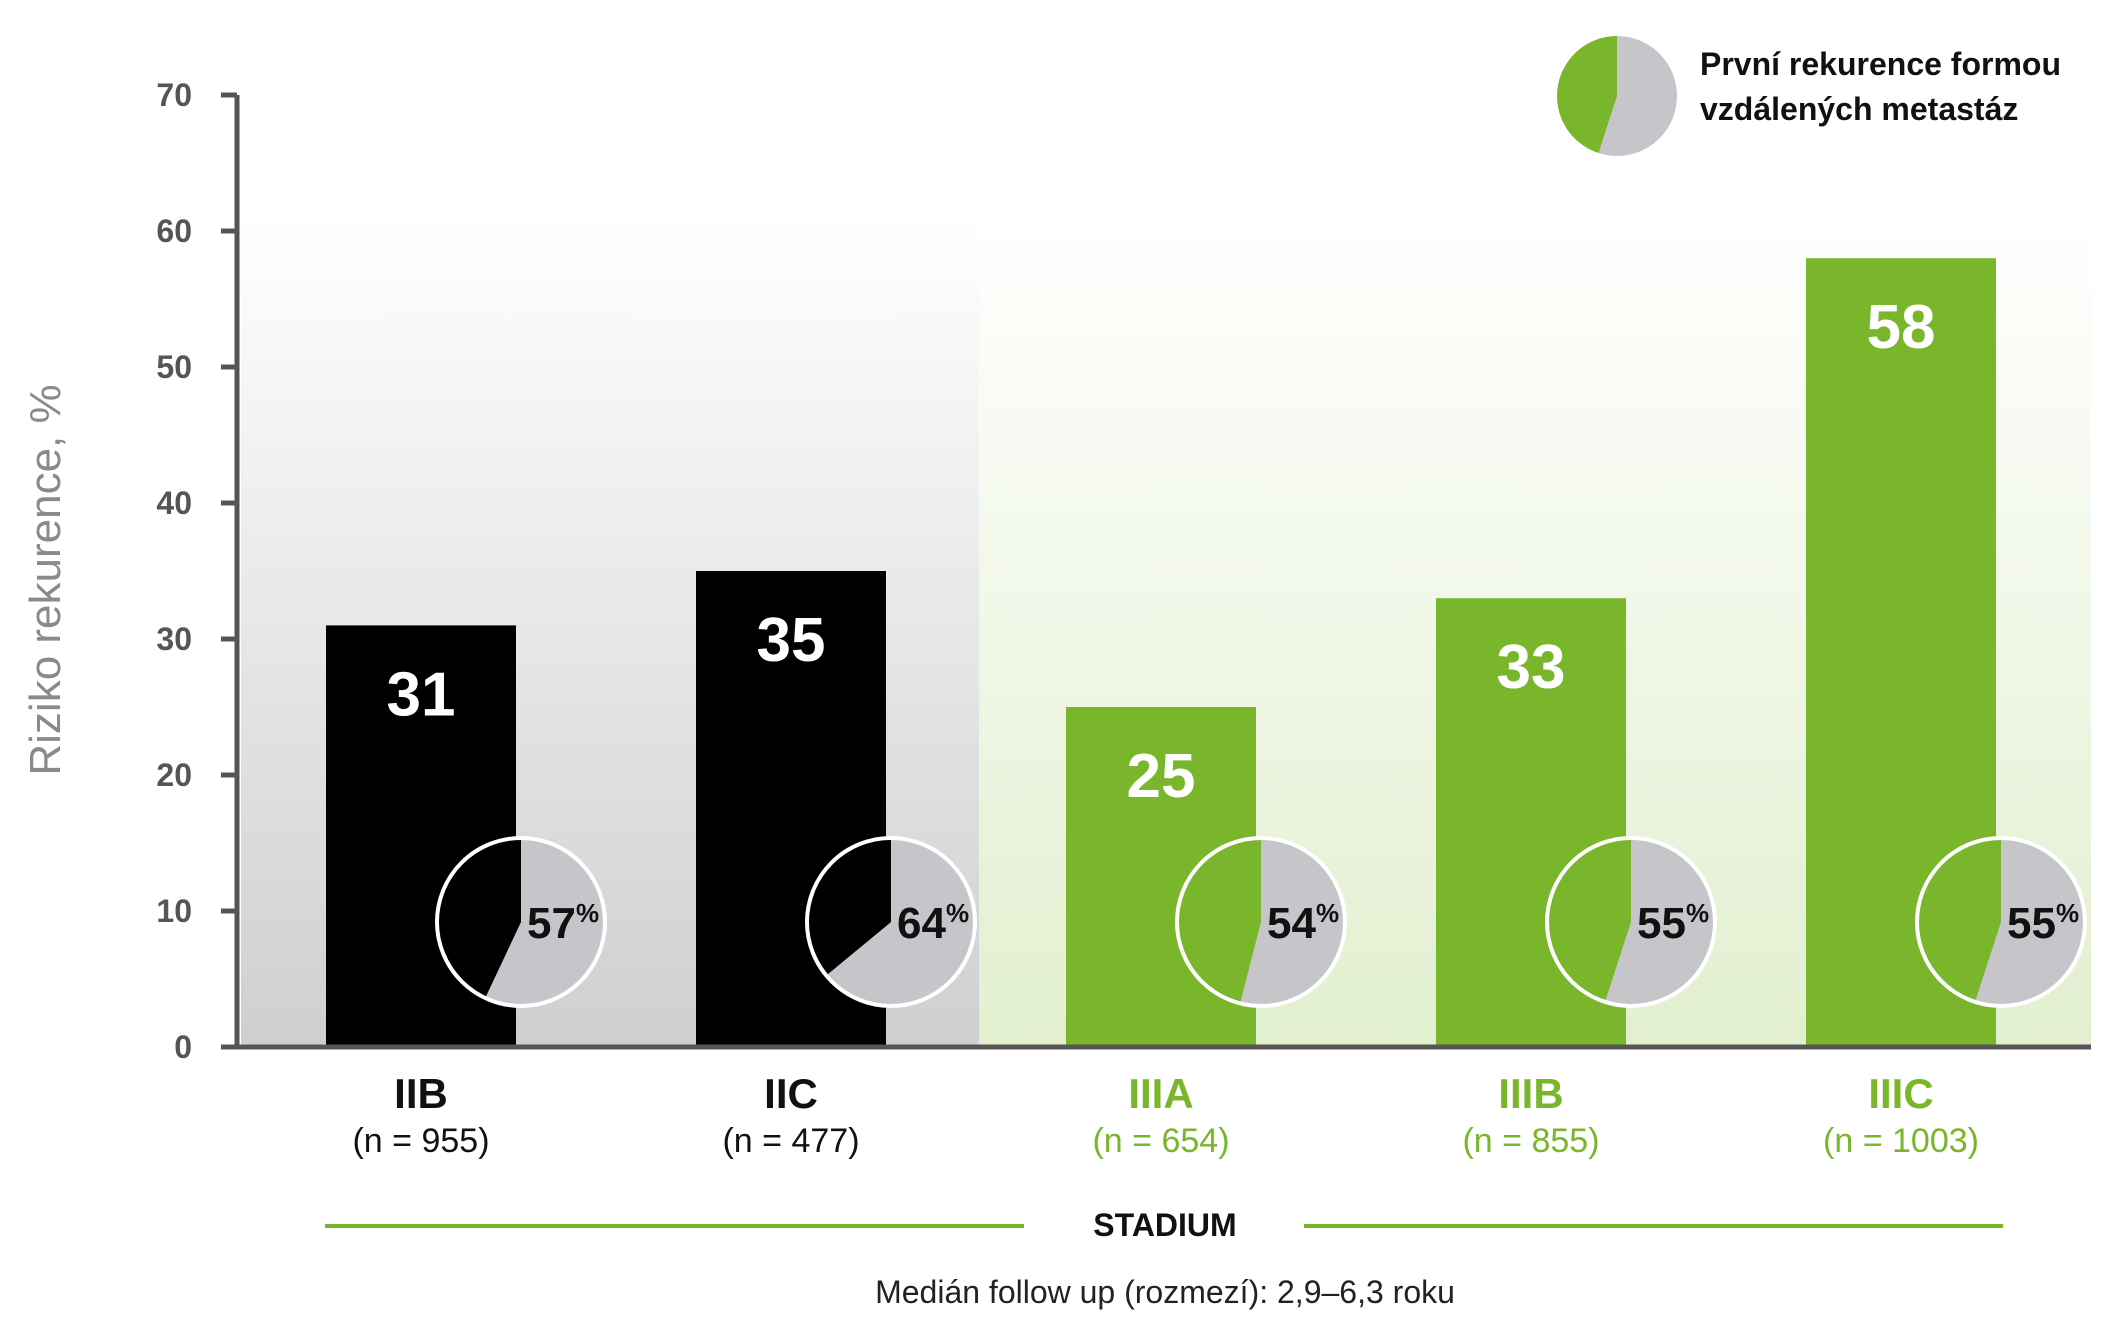 The image size is (2124, 1330). What do you see at coordinates (1160, 1093) in the screenshot?
I see `category-label-IIIA: IIIA` at bounding box center [1160, 1093].